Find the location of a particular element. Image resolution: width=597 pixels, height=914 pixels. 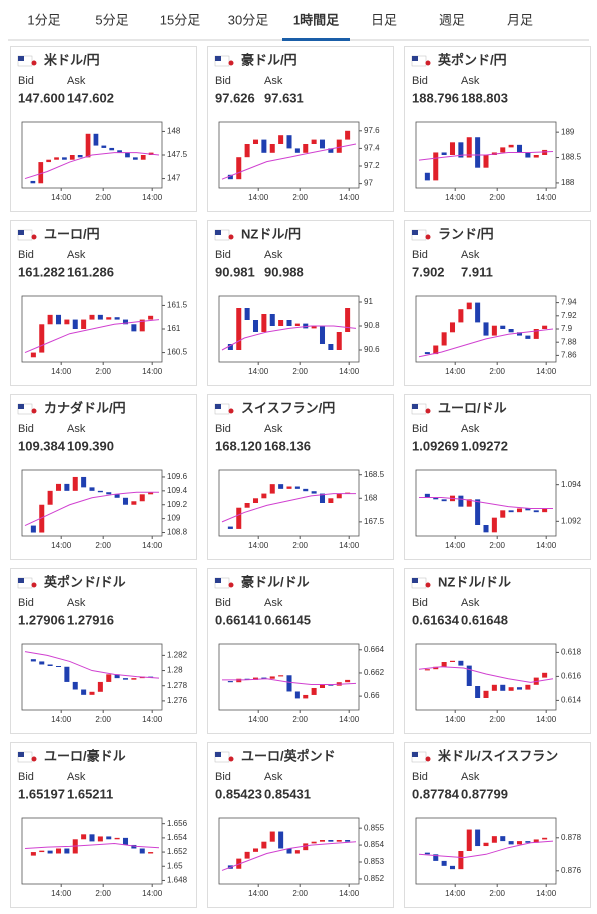

tab: 15分足 is located at coordinates (180, 19).